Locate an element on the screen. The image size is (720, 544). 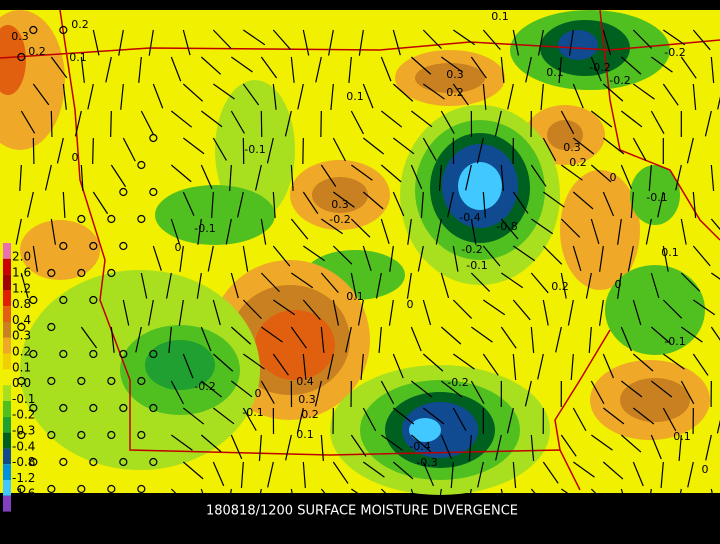
legend-label: -0.2 is located at coordinates (23, 415).